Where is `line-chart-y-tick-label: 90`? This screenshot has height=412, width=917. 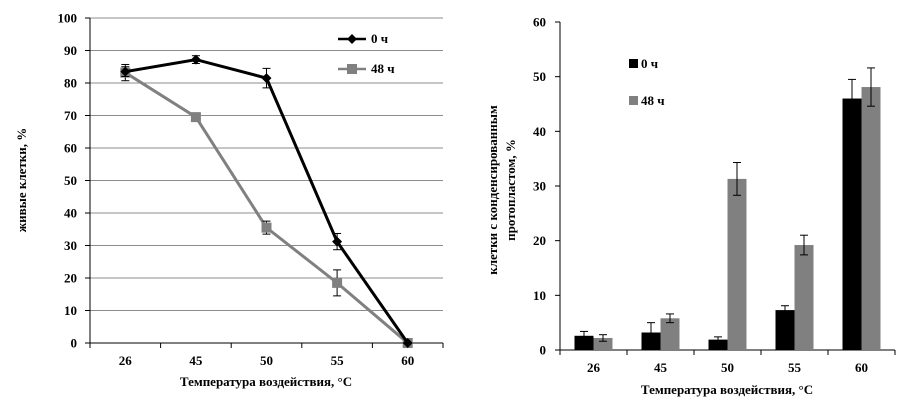
line-chart-y-tick-label: 90 is located at coordinates (70, 50).